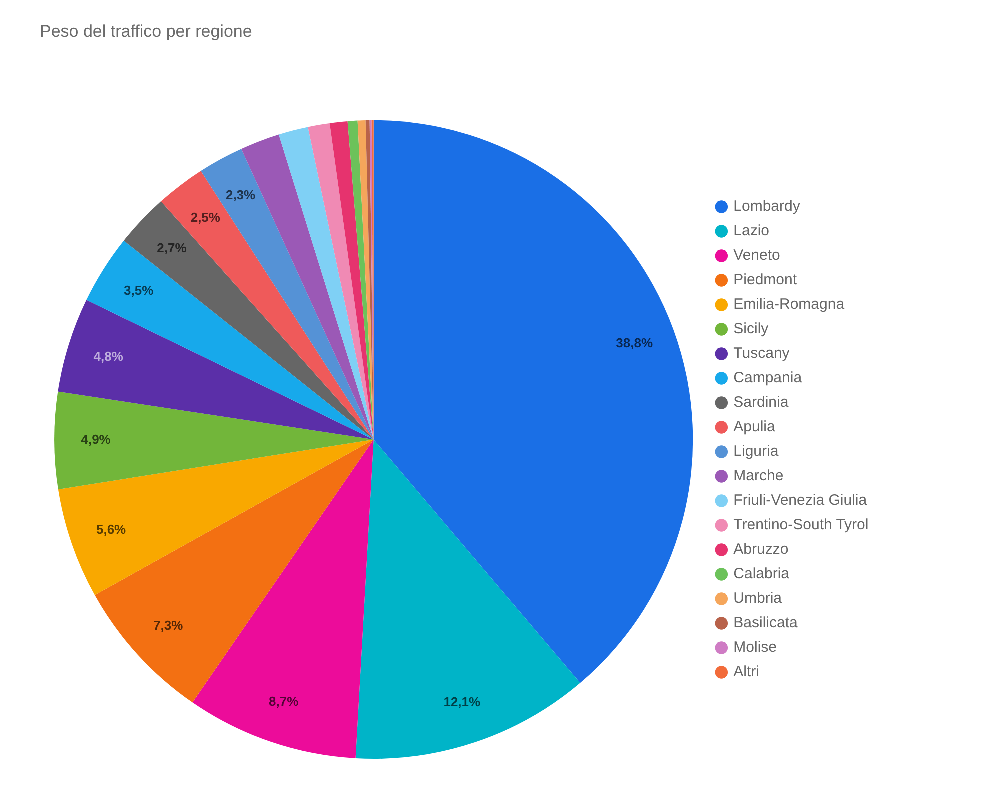 This screenshot has width=1000, height=788. Describe the element at coordinates (172, 248) in the screenshot. I see `data-label: 2,7%` at that location.